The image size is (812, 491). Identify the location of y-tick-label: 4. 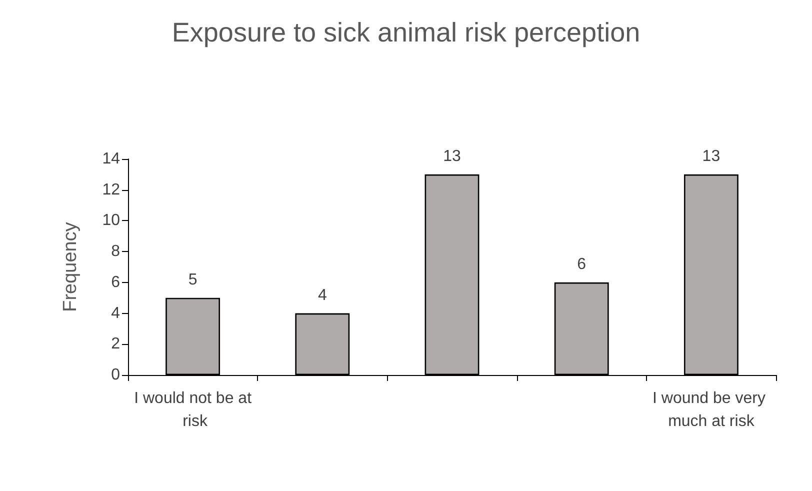
(115, 313).